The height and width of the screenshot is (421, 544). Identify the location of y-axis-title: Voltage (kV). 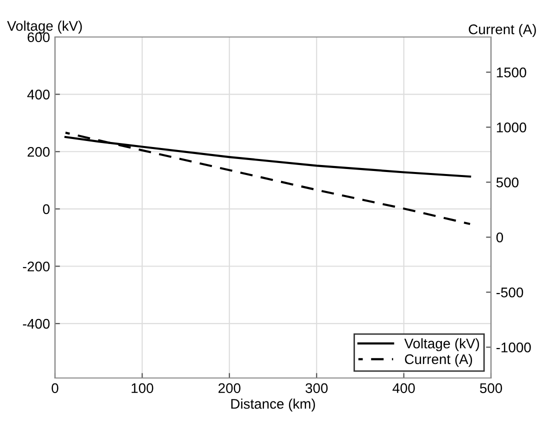
(44, 27).